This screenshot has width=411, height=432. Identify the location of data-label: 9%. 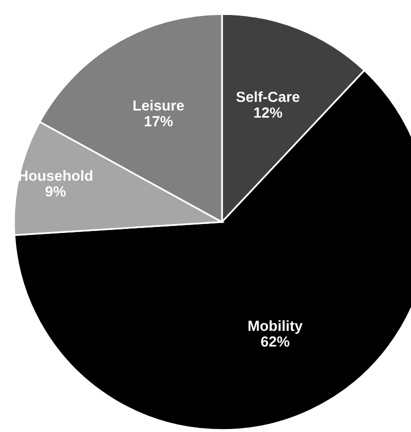
(56, 191).